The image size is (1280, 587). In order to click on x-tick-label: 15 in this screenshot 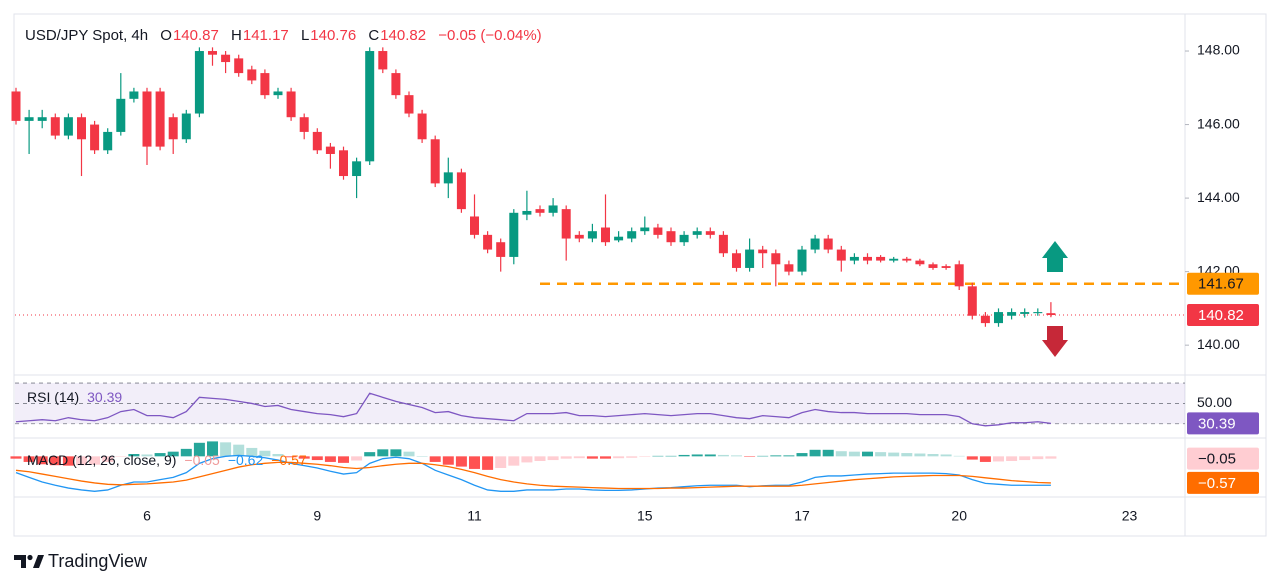, I will do `click(645, 516)`.